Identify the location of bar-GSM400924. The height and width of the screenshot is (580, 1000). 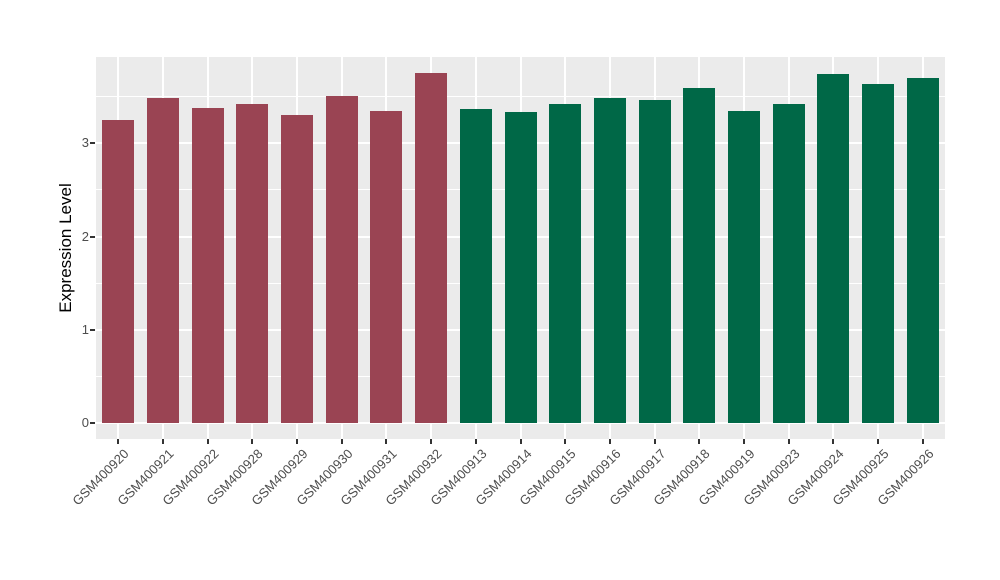
(833, 249).